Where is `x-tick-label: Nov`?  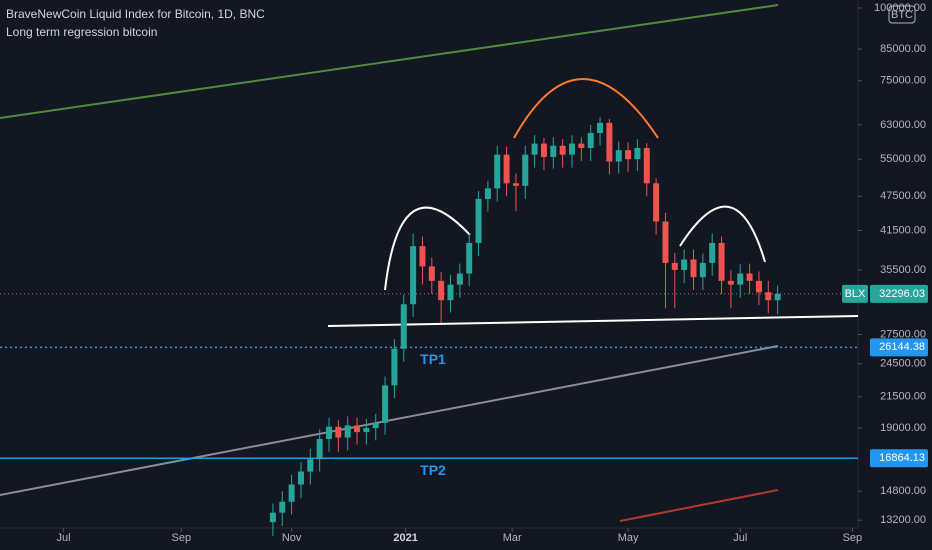 x-tick-label: Nov is located at coordinates (292, 538).